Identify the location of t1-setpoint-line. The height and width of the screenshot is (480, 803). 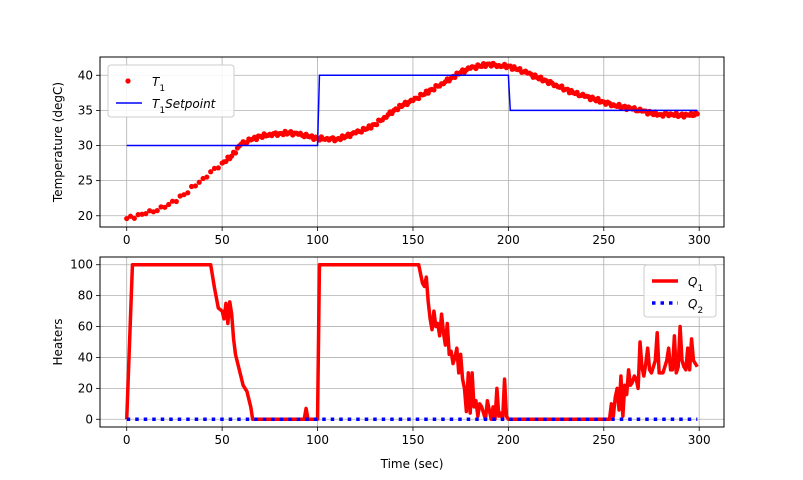
(412, 110).